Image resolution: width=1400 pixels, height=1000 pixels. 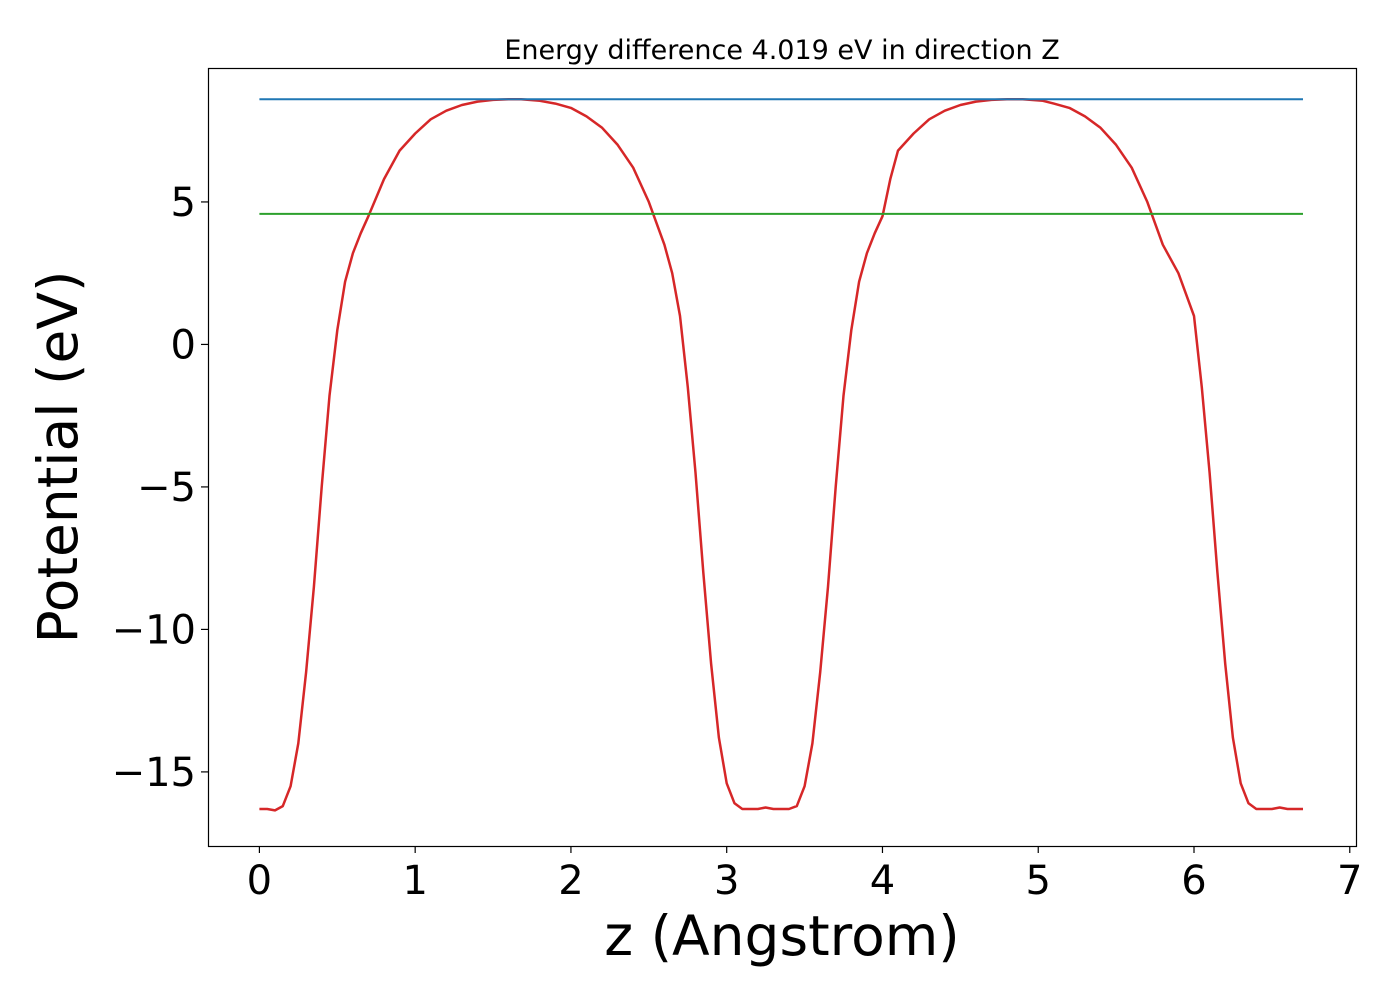 I want to click on y-tick-label: −15, so click(x=154, y=773).